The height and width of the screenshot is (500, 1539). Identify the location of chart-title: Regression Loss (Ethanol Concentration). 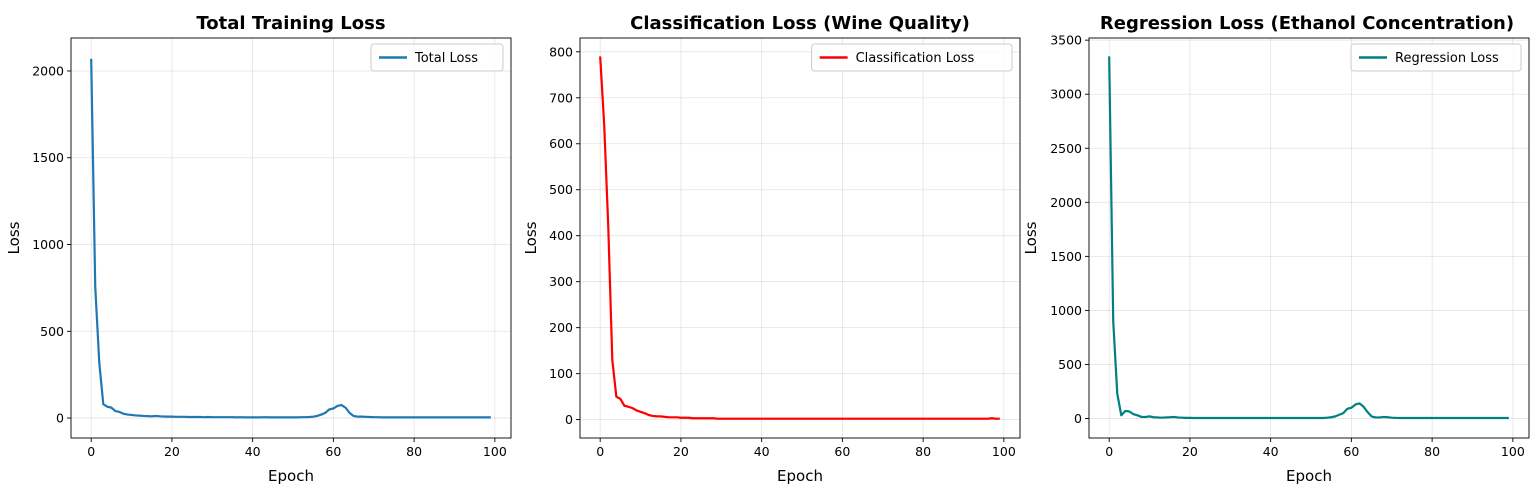
(1307, 23).